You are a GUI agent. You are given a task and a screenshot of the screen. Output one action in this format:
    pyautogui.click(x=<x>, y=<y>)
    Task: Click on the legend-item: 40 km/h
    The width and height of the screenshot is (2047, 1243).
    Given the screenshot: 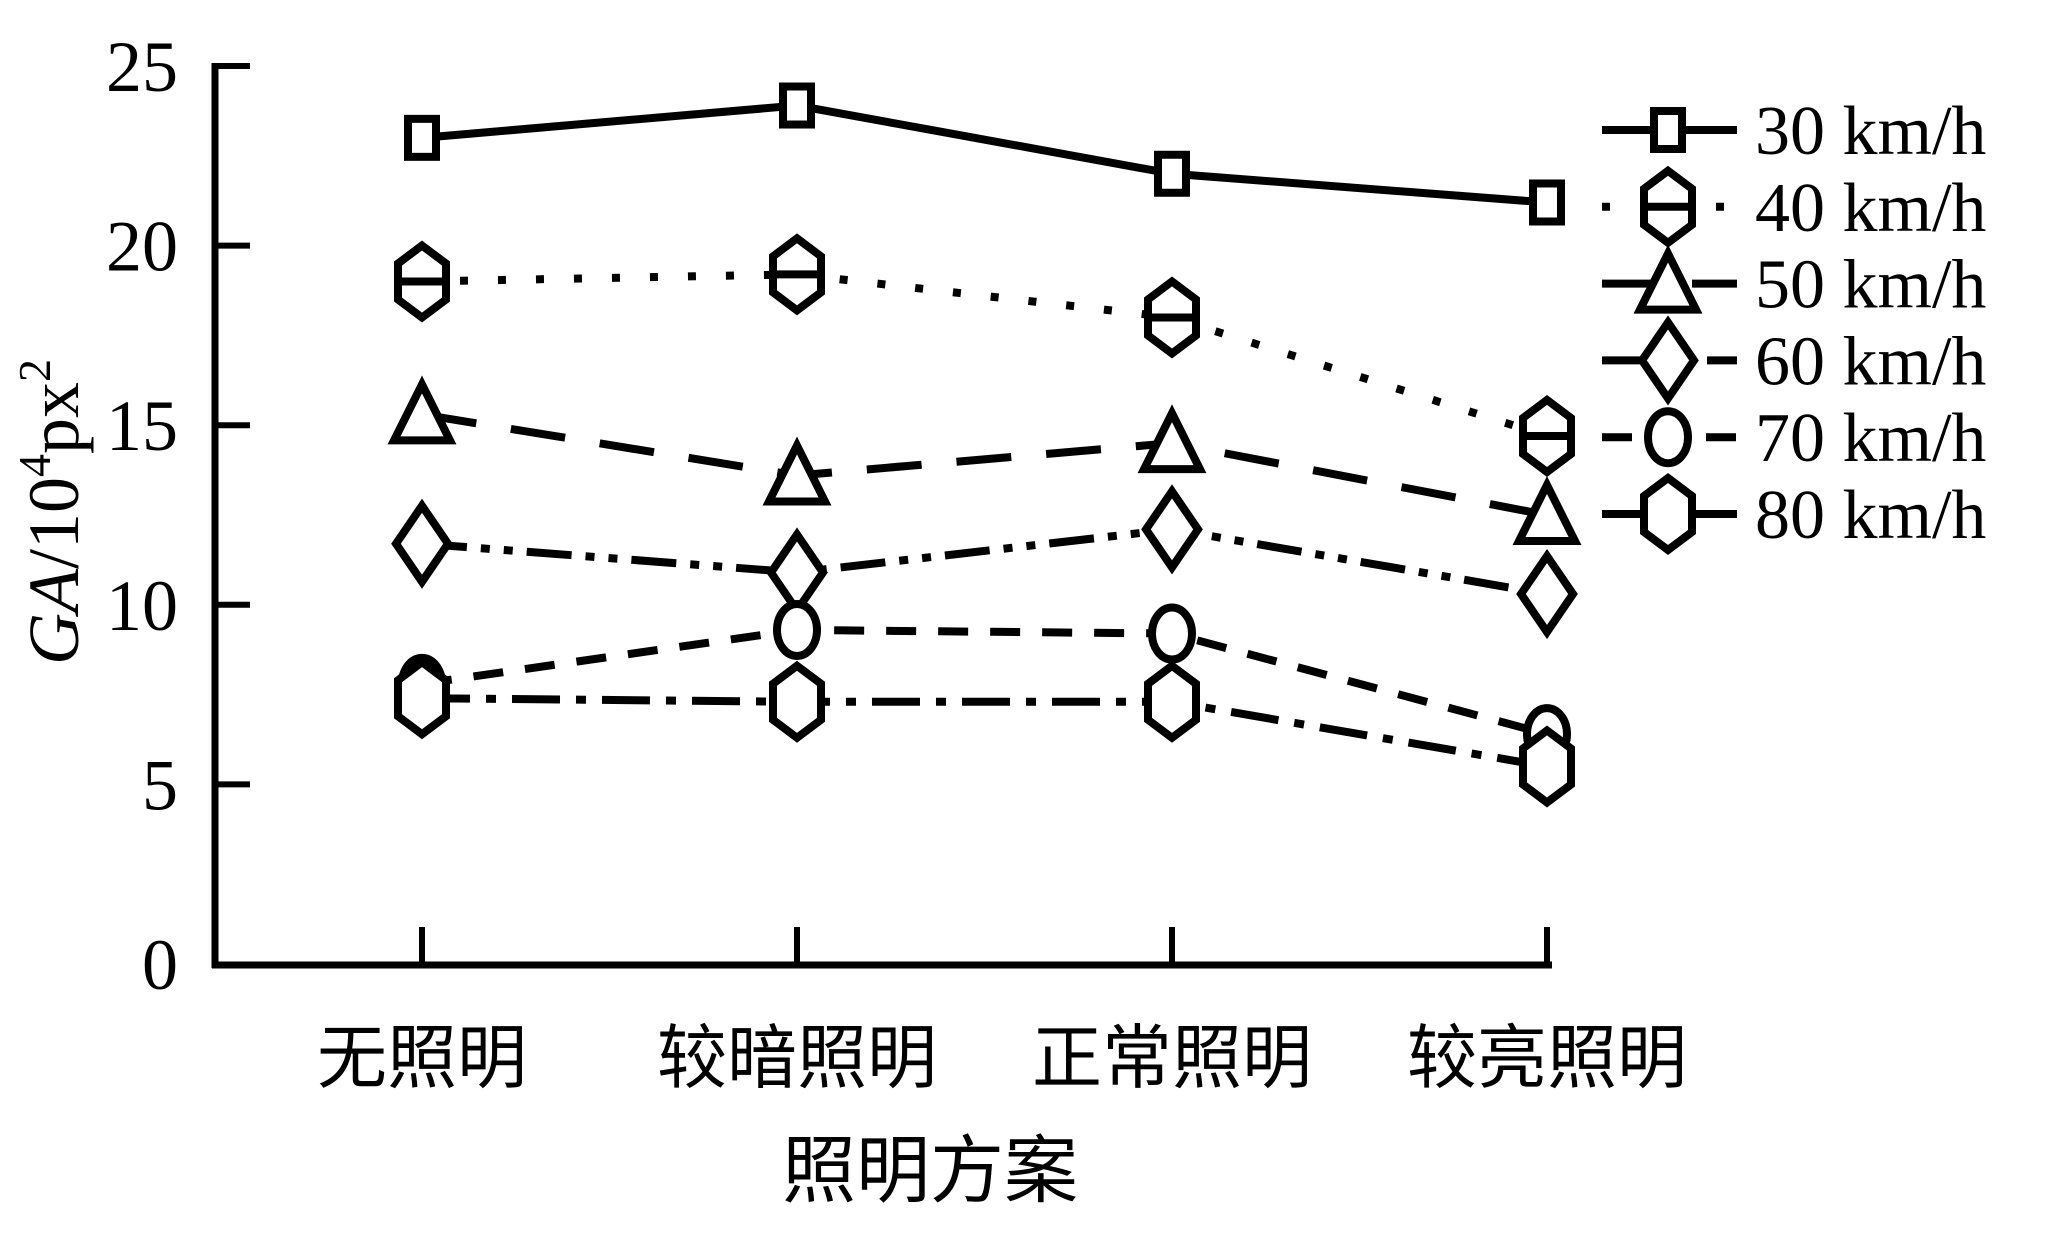 What is the action you would take?
    pyautogui.click(x=1794, y=206)
    